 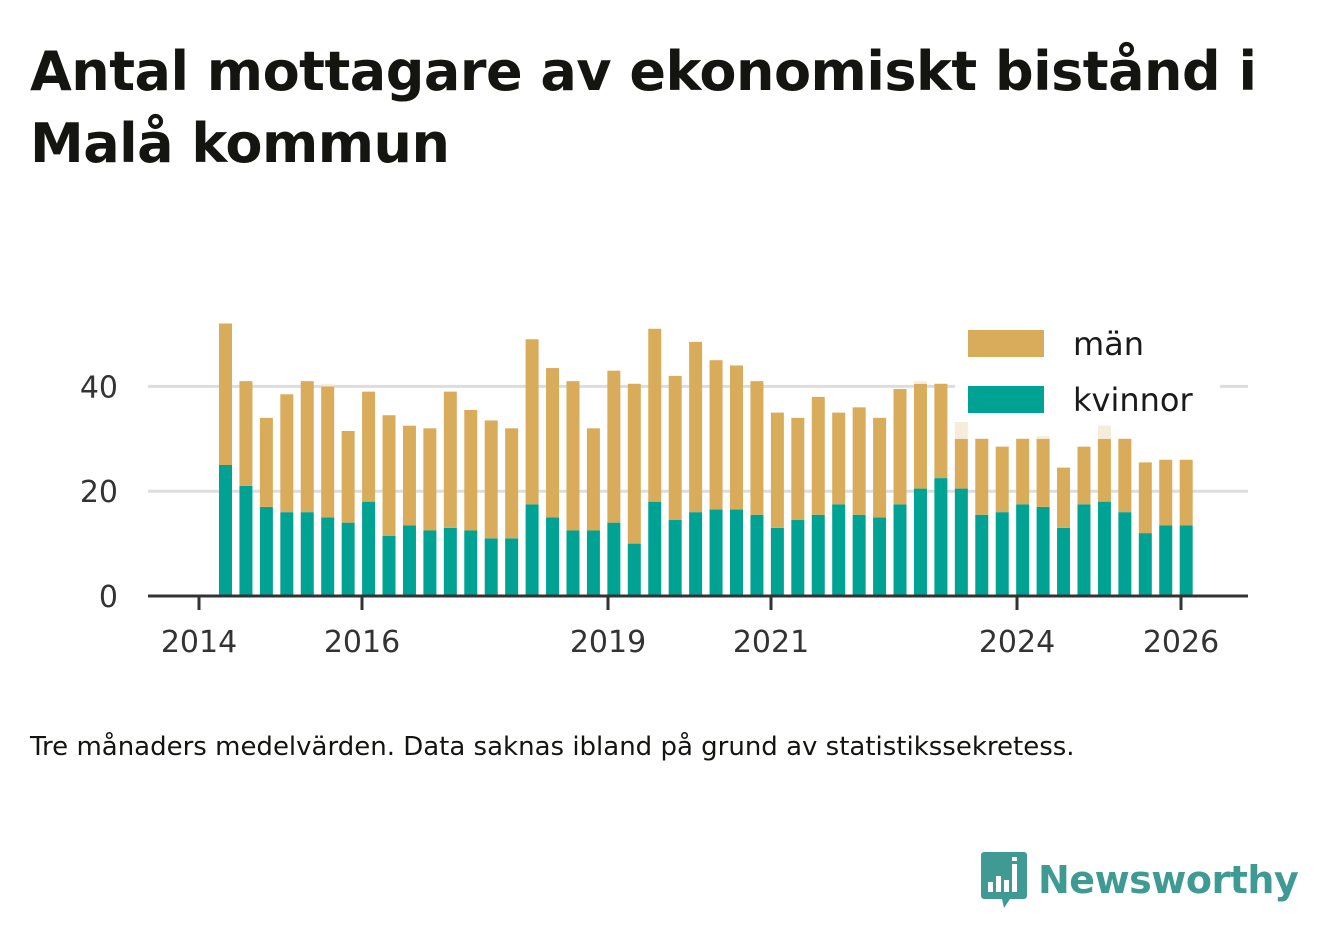 What do you see at coordinates (698, 627) in the screenshot?
I see `x-axis: 2014 2016 2019 2021 2024 2026` at bounding box center [698, 627].